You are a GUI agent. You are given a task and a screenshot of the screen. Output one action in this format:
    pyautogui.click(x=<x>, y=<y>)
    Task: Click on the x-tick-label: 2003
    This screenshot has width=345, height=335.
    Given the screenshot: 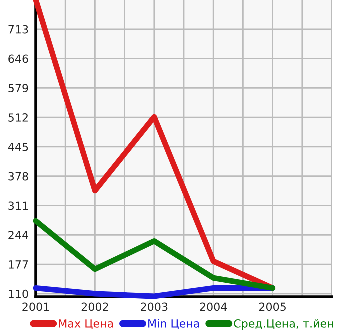 What is the action you would take?
    pyautogui.click(x=154, y=307)
    